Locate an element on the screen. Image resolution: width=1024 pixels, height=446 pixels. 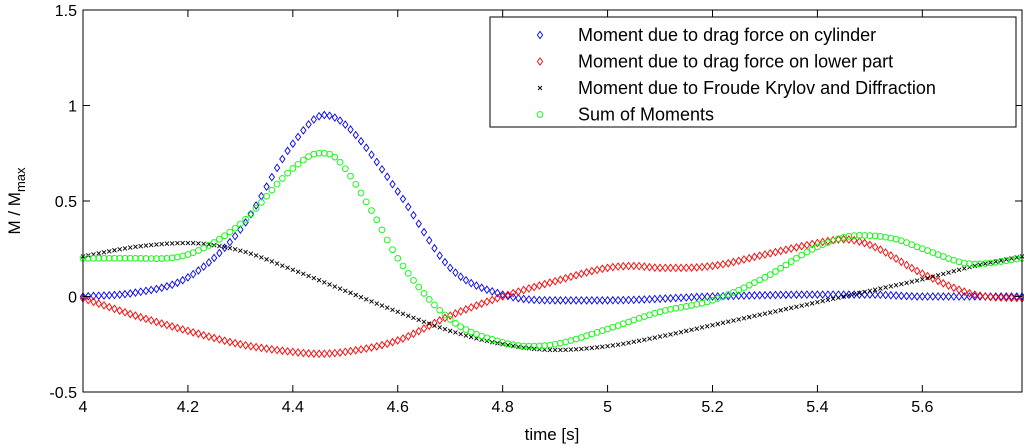
y-axis-label-sub: max is located at coordinates (20, 179).